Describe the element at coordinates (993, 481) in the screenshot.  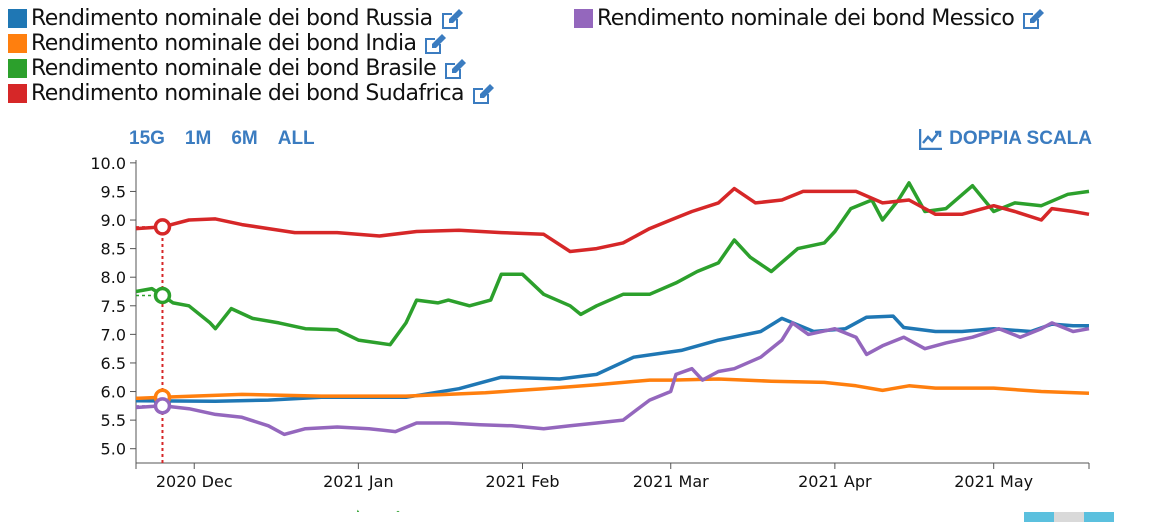
I see `x-tick-label: 2021 May` at that location.